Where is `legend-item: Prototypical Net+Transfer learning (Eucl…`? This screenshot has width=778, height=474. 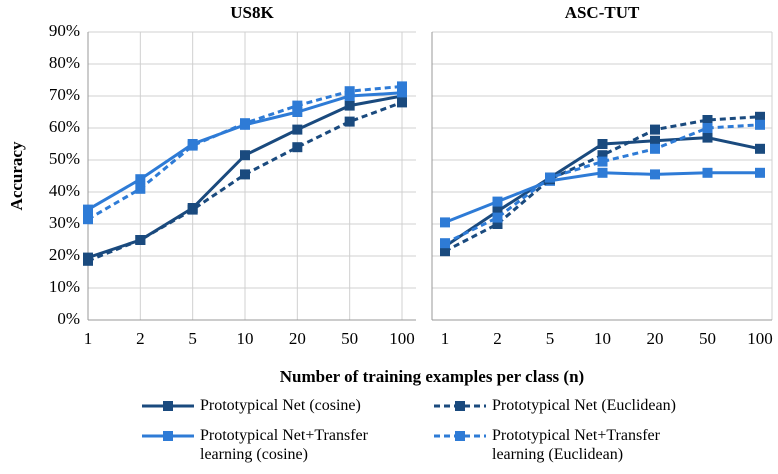 legend-item: Prototypical Net+Transfer learning (Eucl… is located at coordinates (557, 445).